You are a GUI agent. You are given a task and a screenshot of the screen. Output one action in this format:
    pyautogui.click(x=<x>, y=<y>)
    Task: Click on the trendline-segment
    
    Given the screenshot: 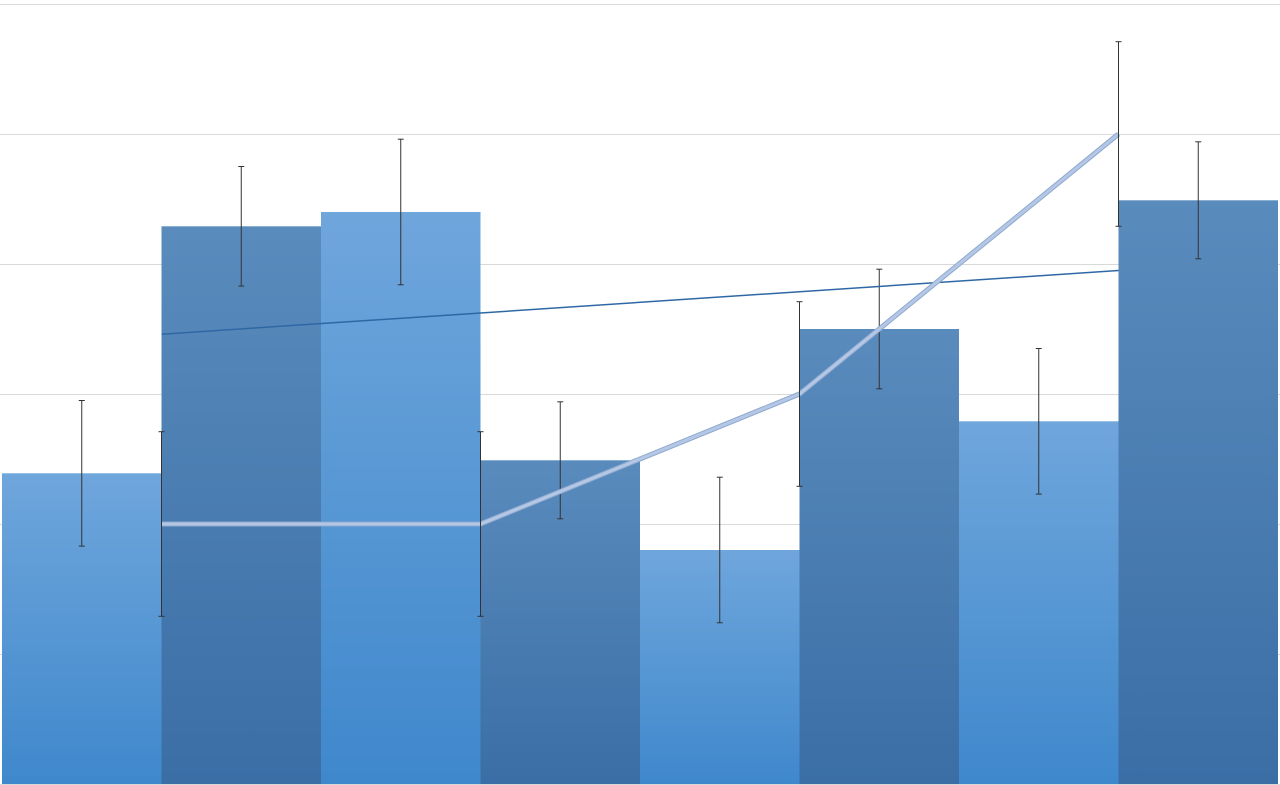 What is the action you would take?
    pyautogui.click(x=640, y=302)
    